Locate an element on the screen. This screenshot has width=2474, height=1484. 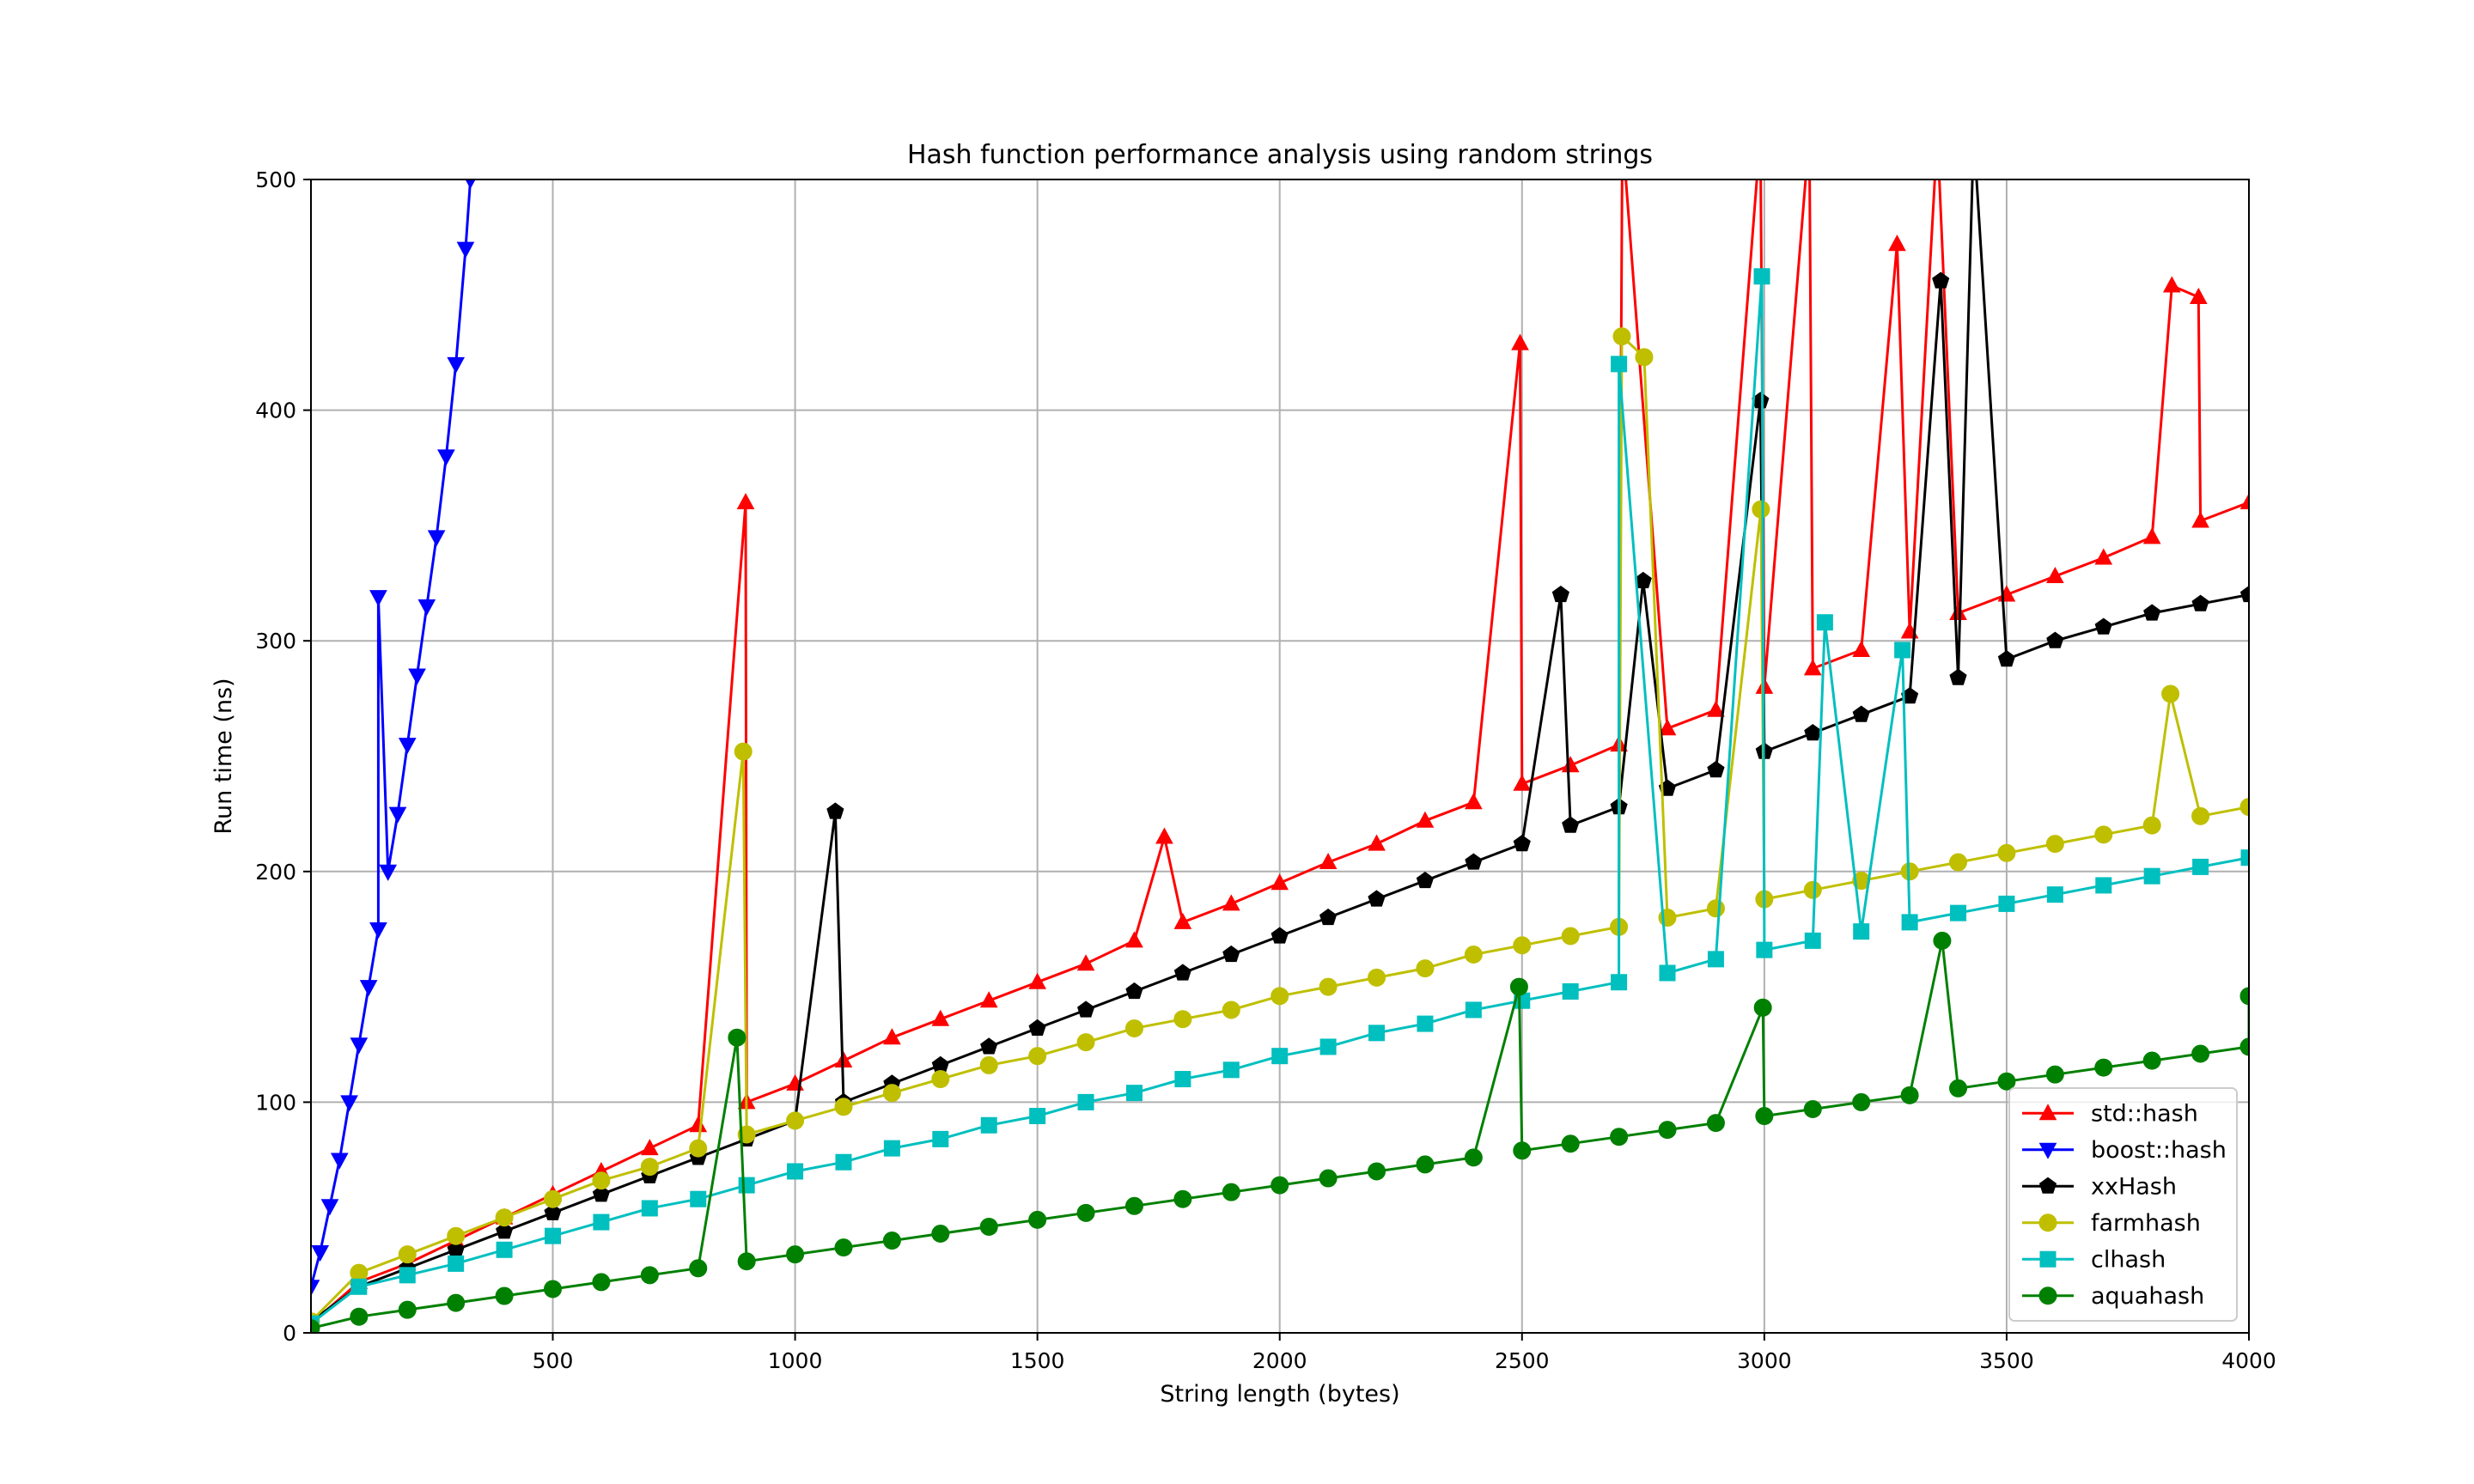
legend-item-farmhash: farmhash is located at coordinates (2111, 1224).